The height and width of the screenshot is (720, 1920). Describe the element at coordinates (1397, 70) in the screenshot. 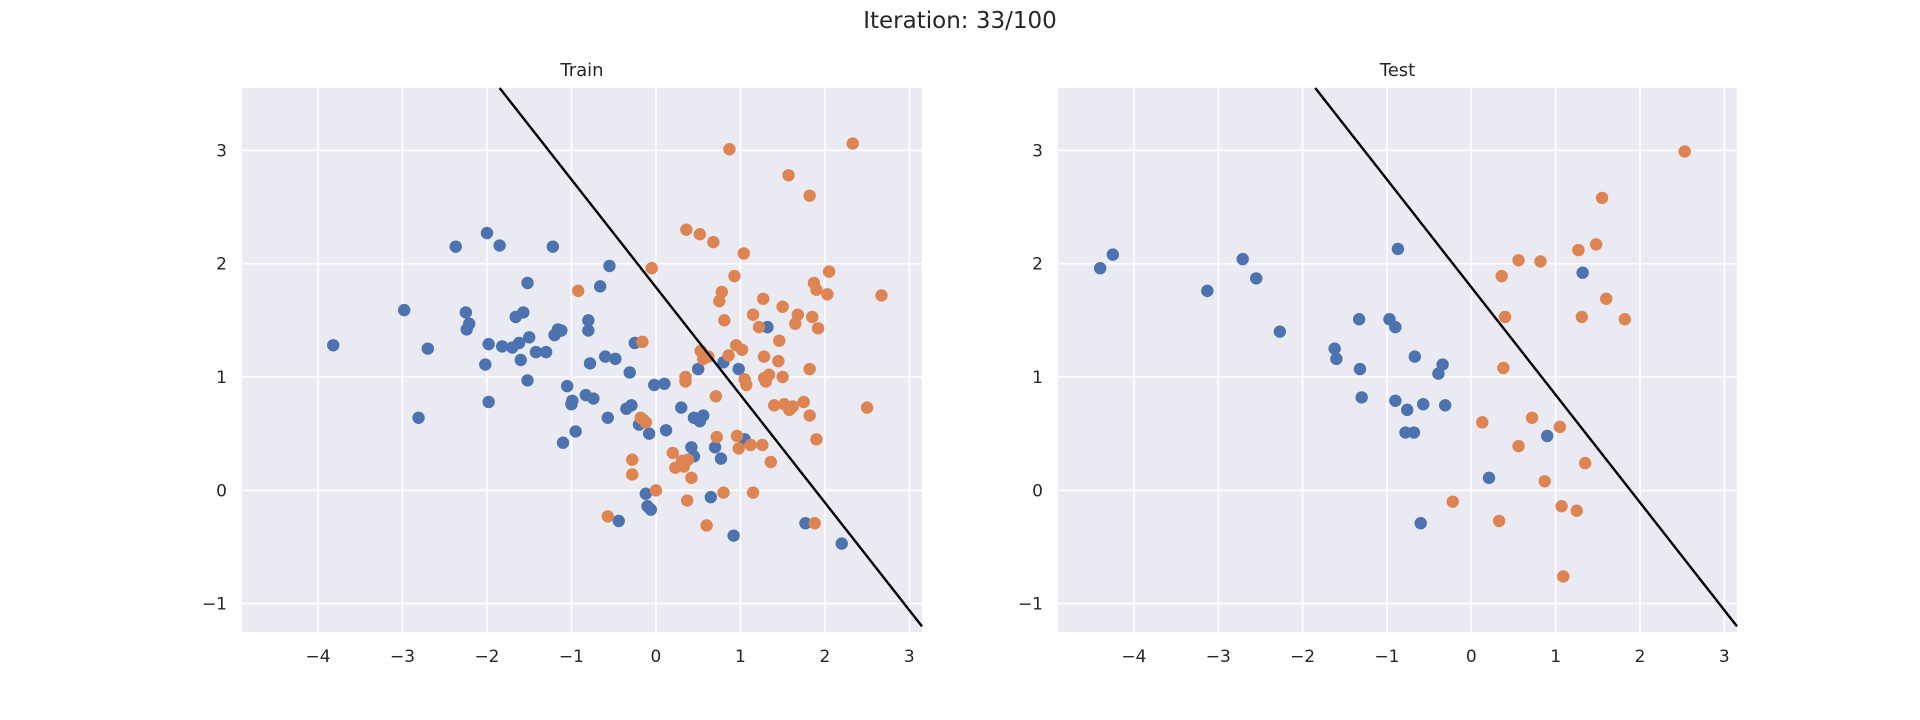

I see `test-title: Test` at that location.